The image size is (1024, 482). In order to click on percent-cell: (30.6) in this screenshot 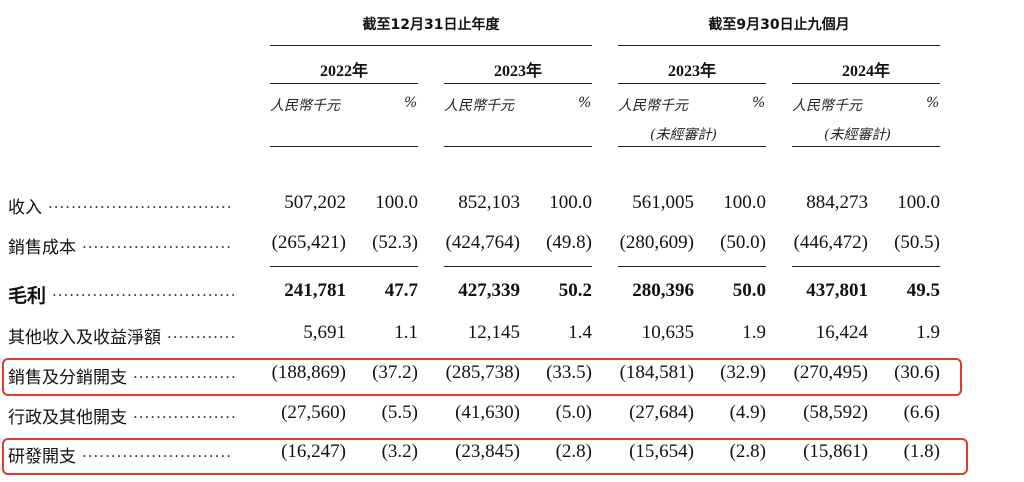, I will do `click(917, 372)`.